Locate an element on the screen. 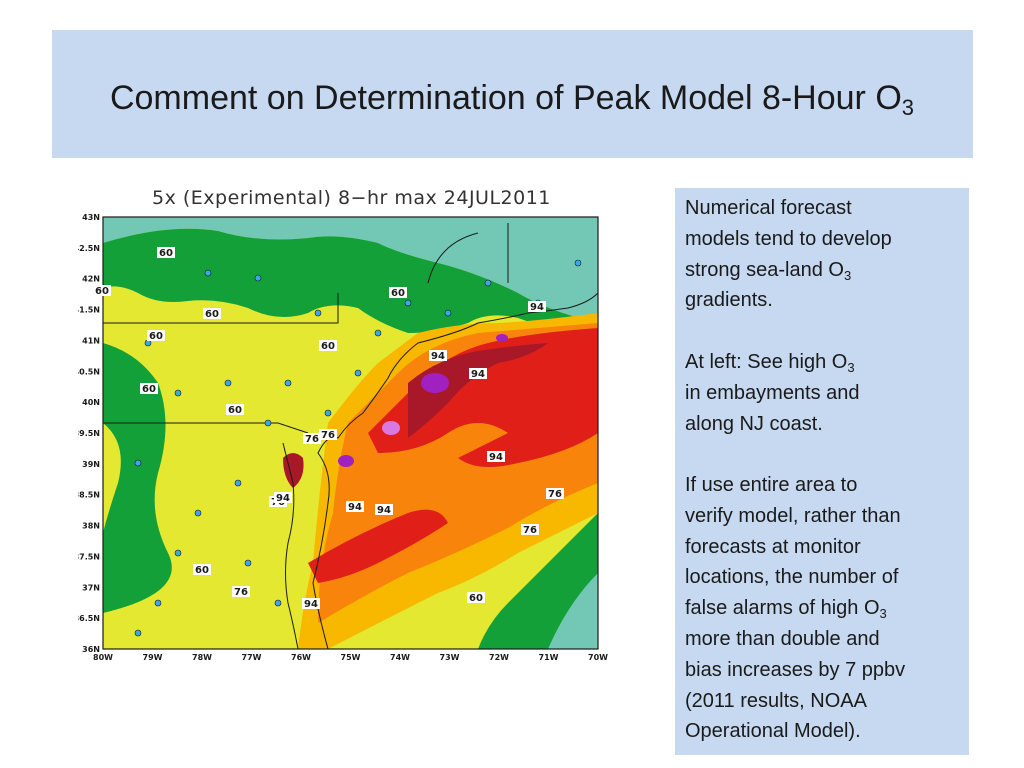 The height and width of the screenshot is (768, 1024). p3-line: bias increases by 7 ppbv is located at coordinates (795, 669).